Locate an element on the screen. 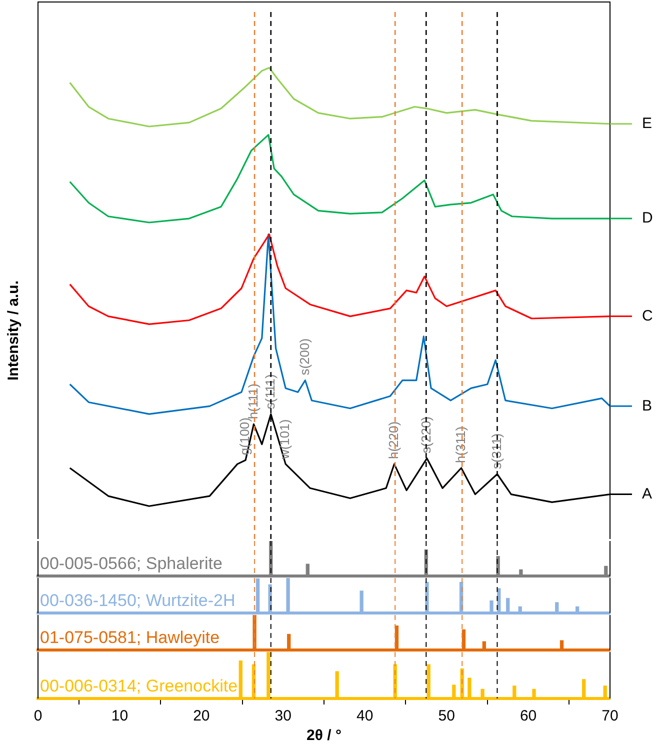  annotation: s(111) is located at coordinates (270, 392).